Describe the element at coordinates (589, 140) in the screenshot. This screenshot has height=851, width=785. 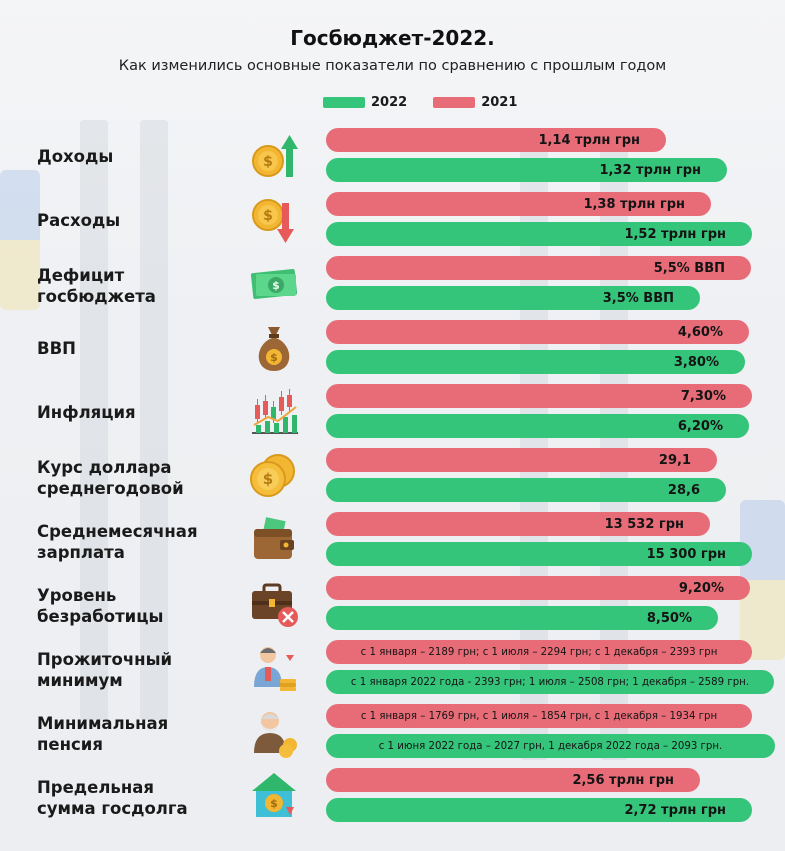
I see `bar-value-label: 1,14 трлн грн` at that location.